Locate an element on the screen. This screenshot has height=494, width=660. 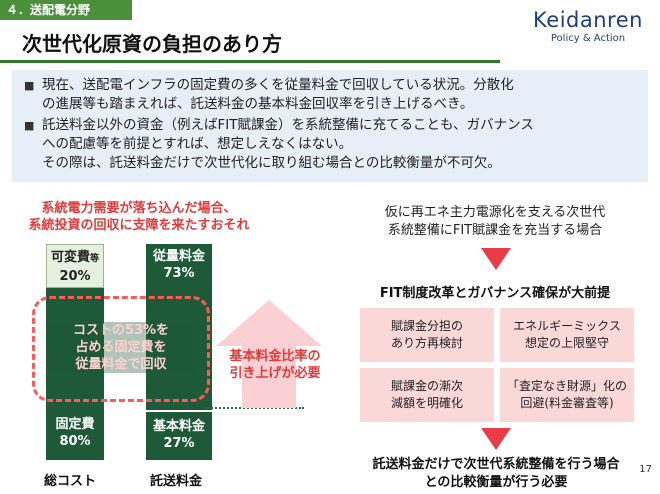
raise-line: 引き上げが必要 is located at coordinates (275, 373).